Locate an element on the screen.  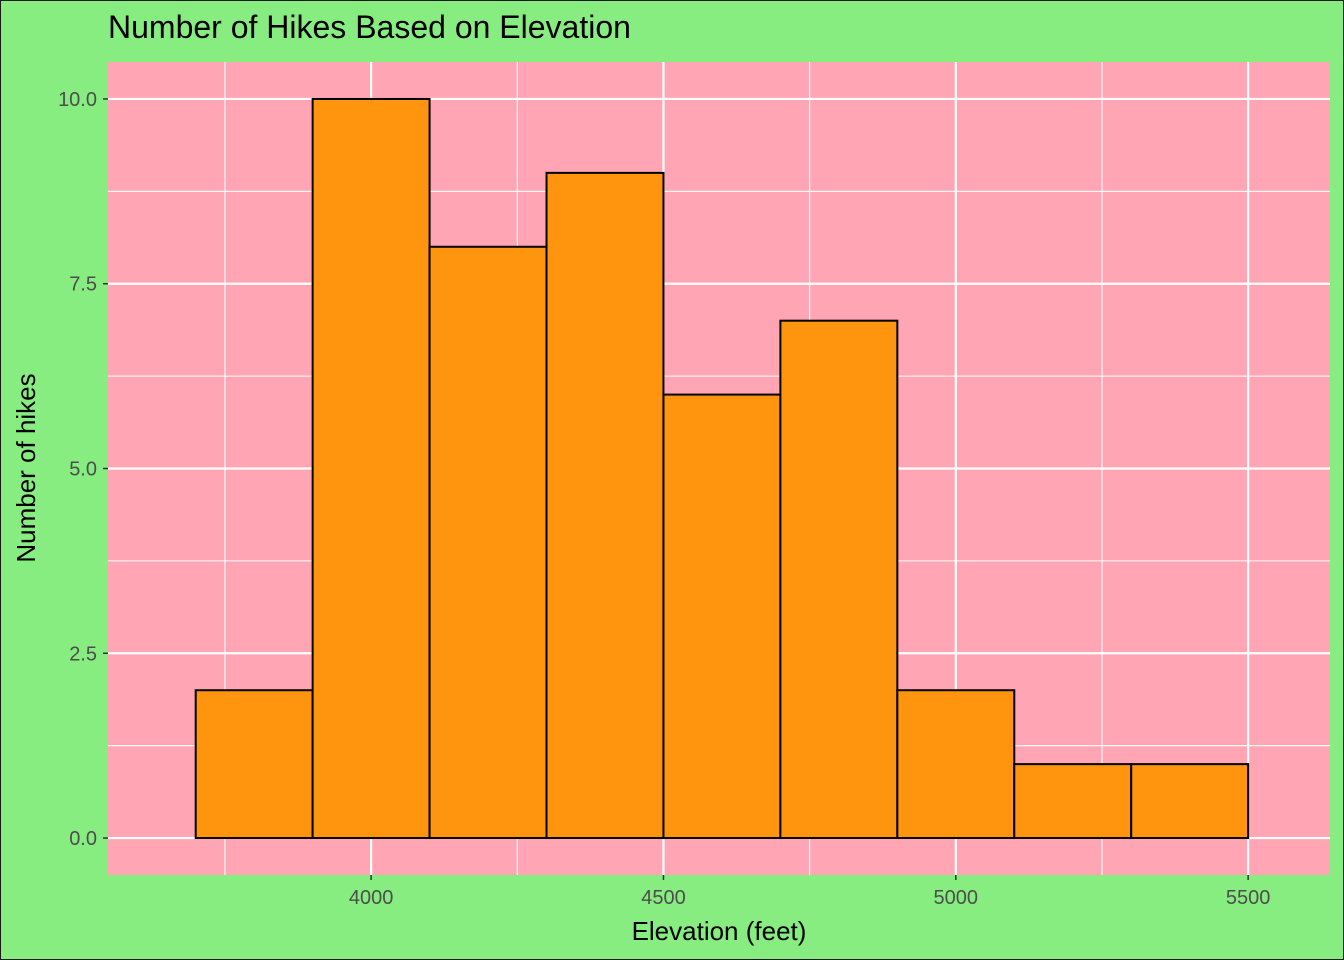
x-axis-ticks: 4000 4500 5000 5500 is located at coordinates (810, 892).